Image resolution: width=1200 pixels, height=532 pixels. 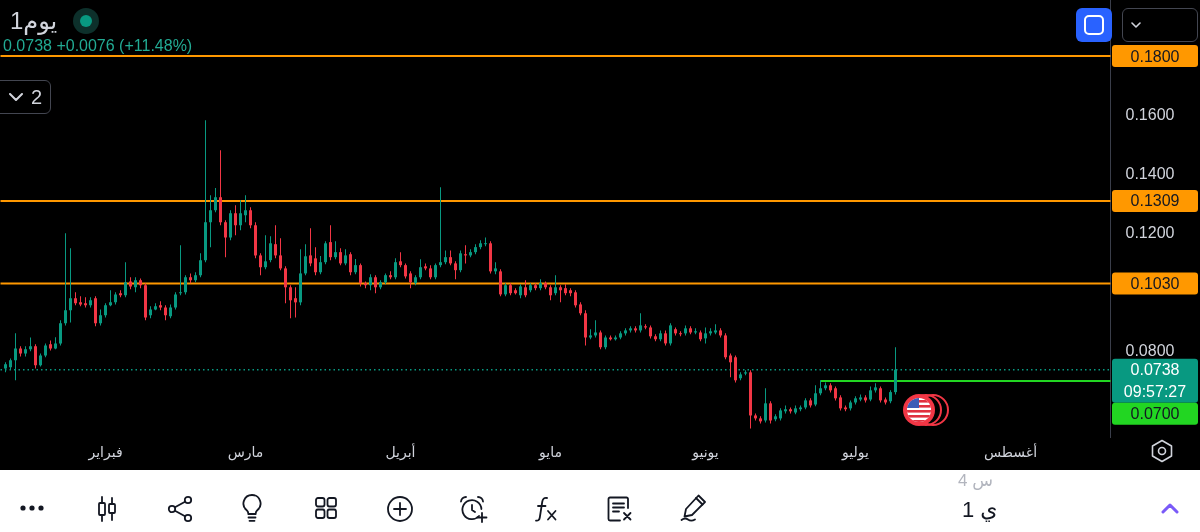 What do you see at coordinates (550, 453) in the screenshot?
I see `x-tick-label: مايو` at bounding box center [550, 453].